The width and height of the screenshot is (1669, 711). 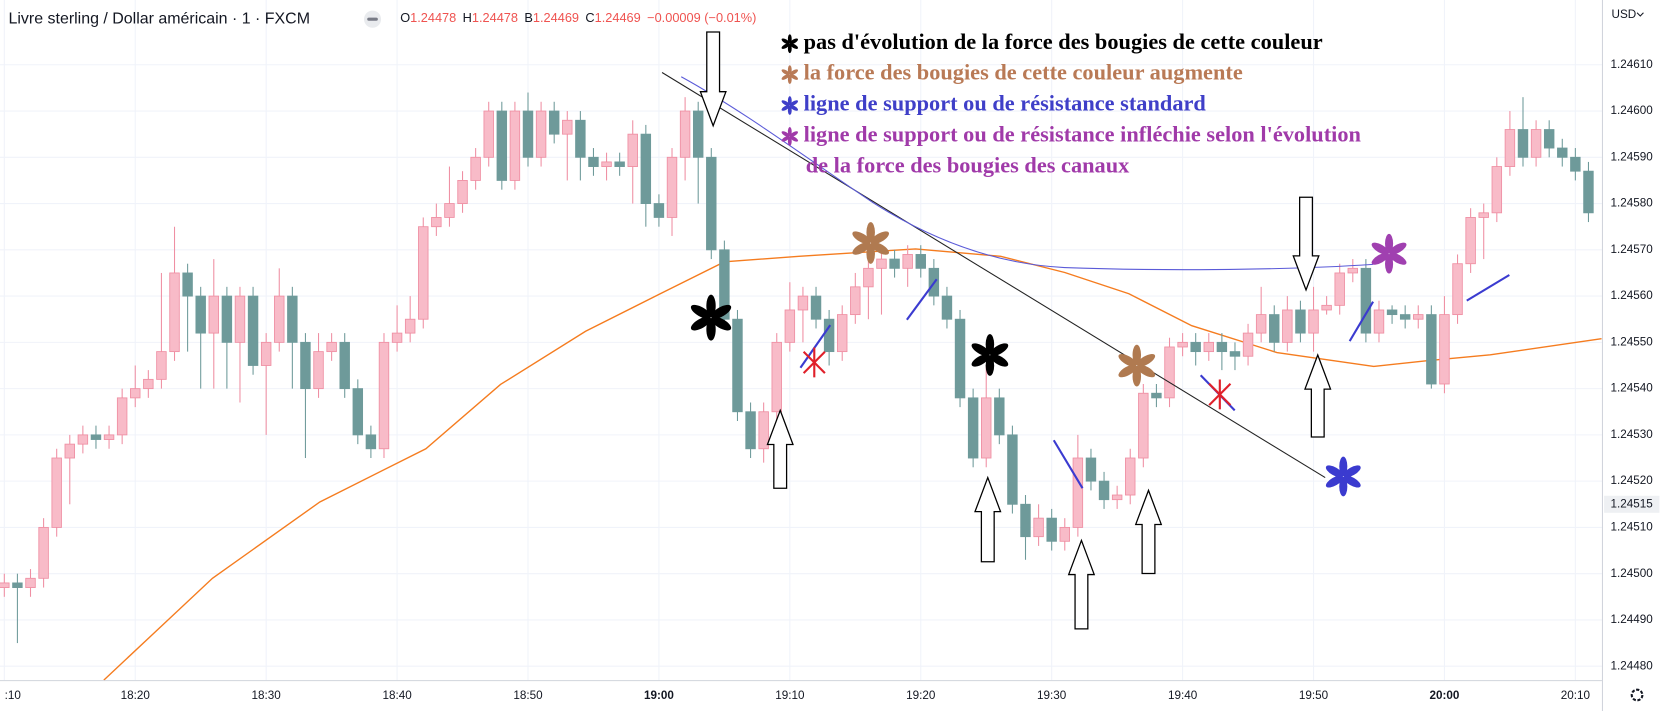 I want to click on y-tick-label: 1.24500, so click(x=1631, y=573).